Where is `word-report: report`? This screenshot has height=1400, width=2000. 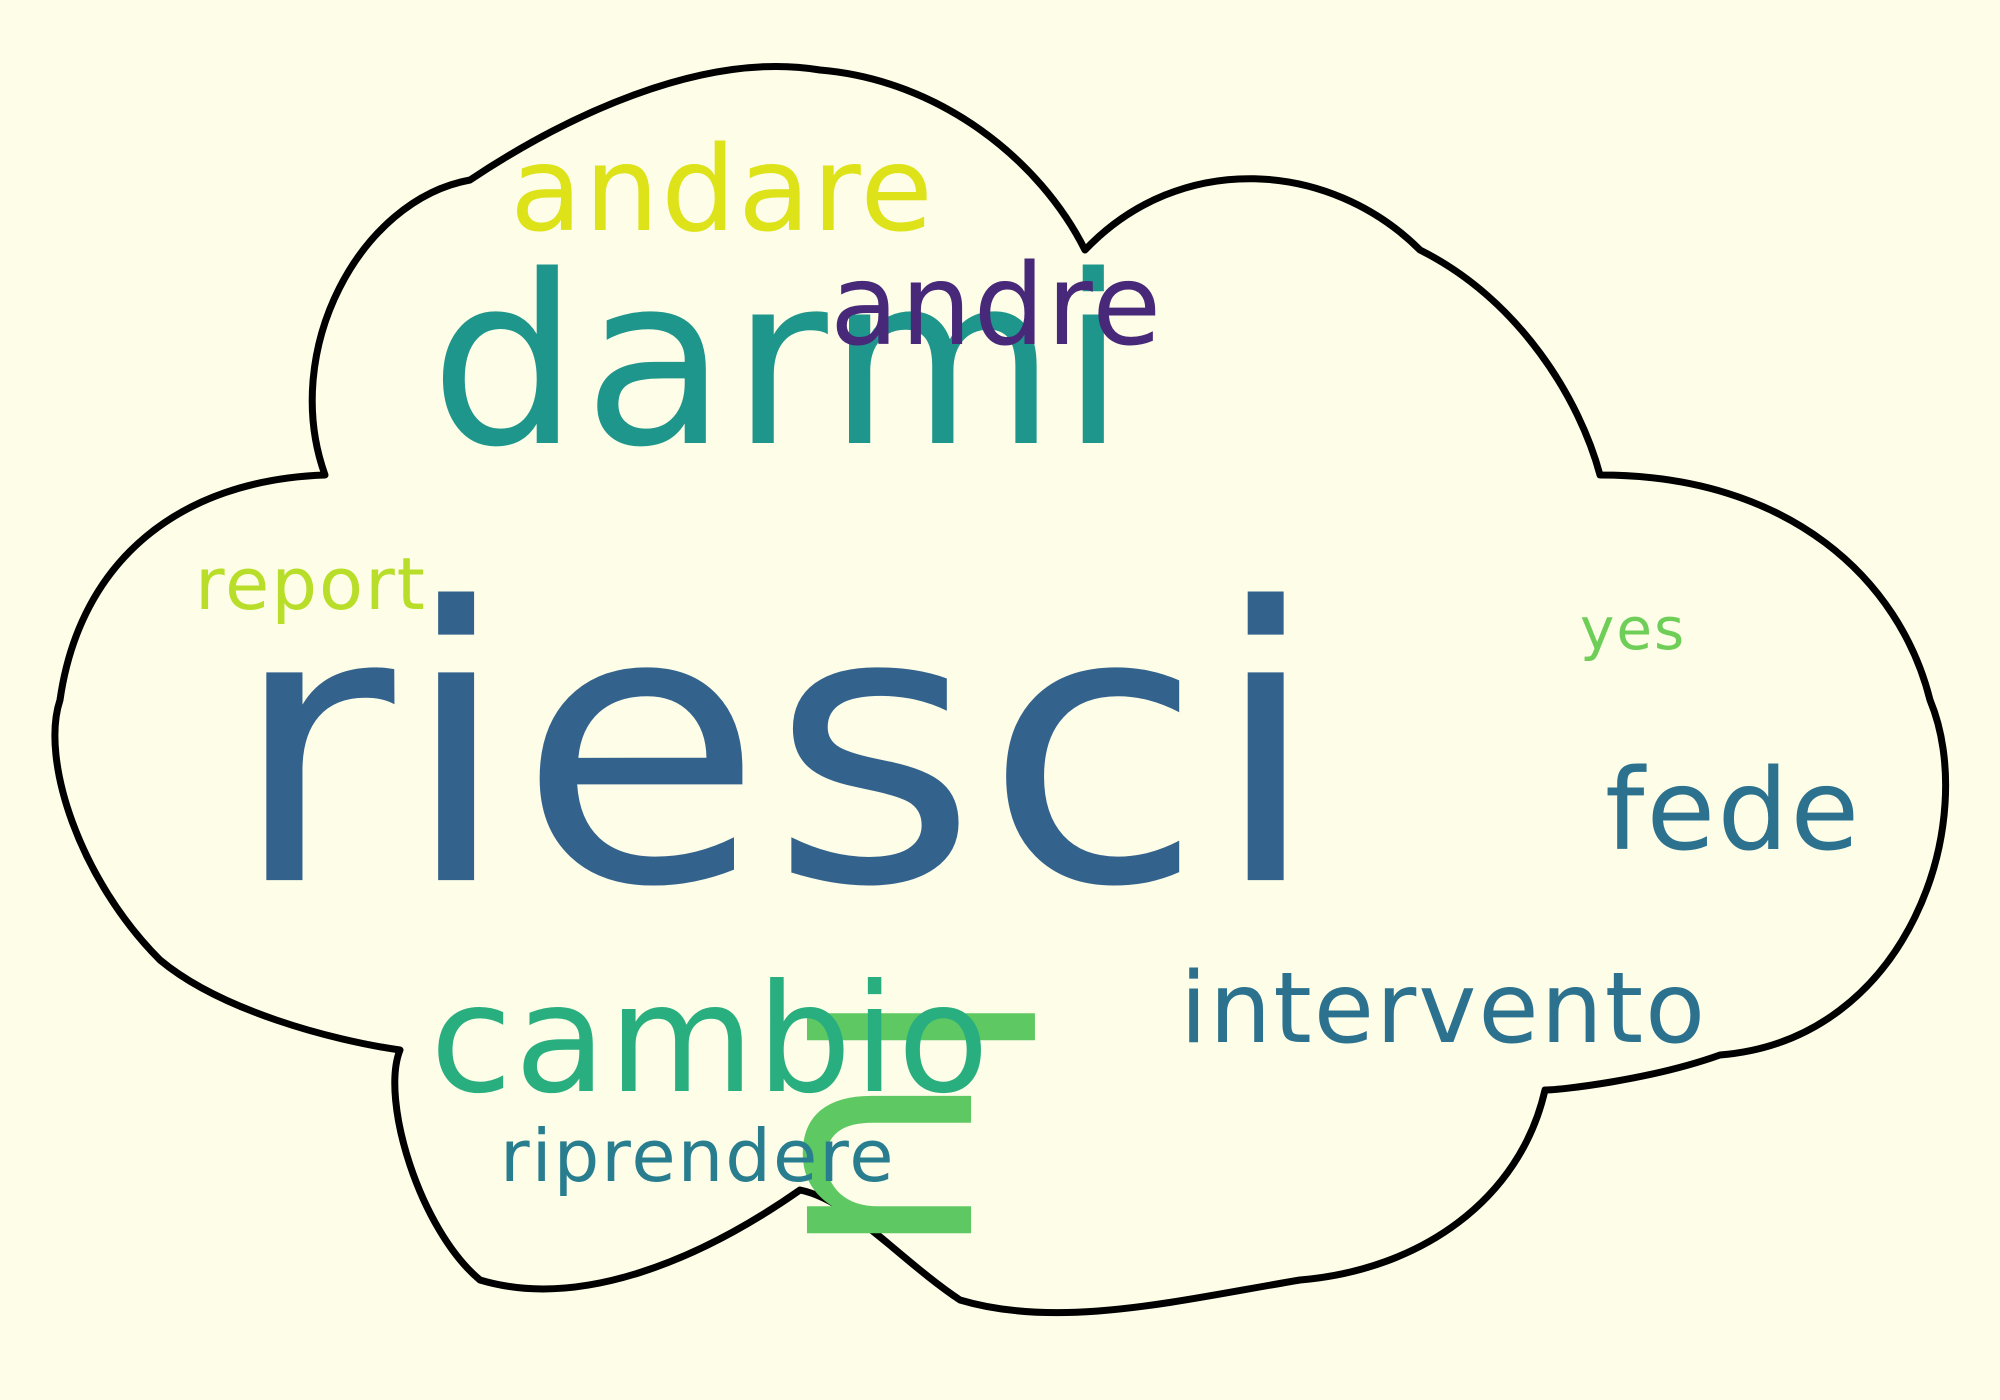
word-report: report is located at coordinates (311, 584).